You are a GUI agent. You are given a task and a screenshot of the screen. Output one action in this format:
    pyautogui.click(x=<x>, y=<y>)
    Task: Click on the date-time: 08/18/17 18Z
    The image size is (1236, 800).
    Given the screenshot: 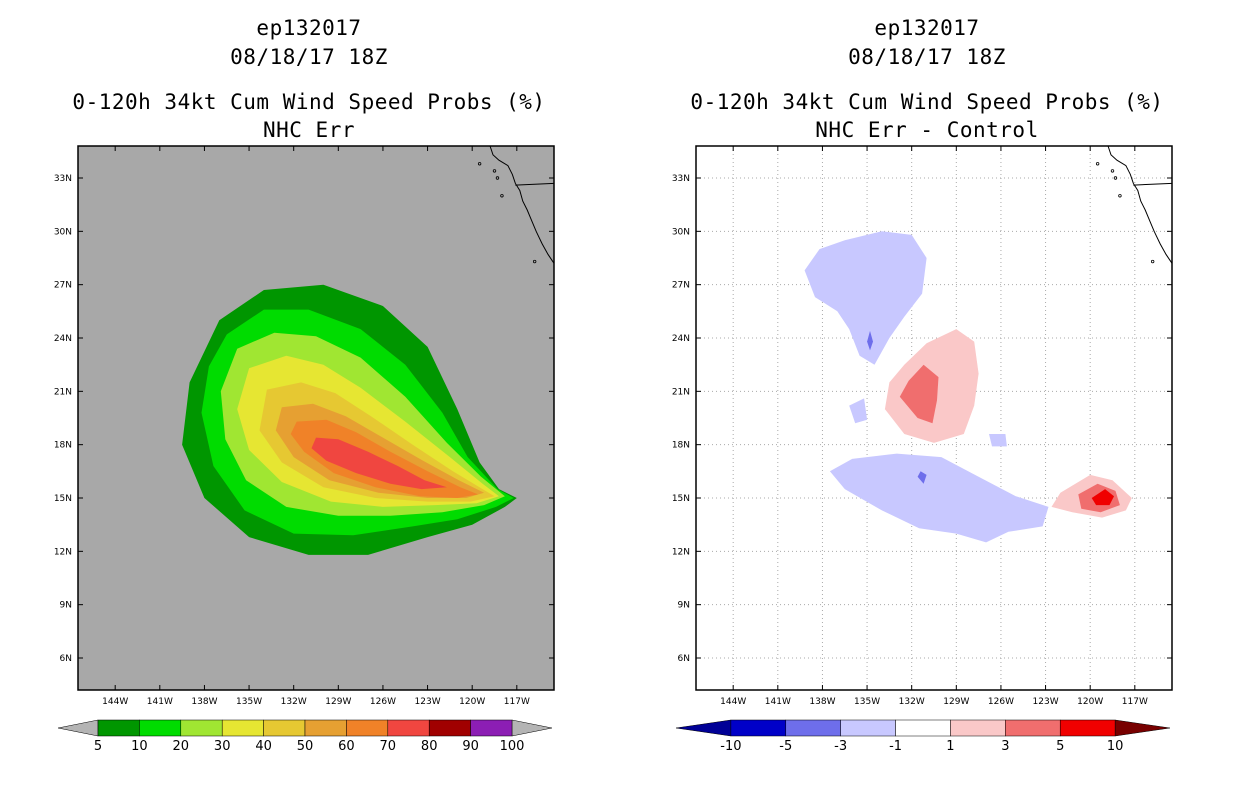 What is the action you would take?
    pyautogui.click(x=927, y=57)
    